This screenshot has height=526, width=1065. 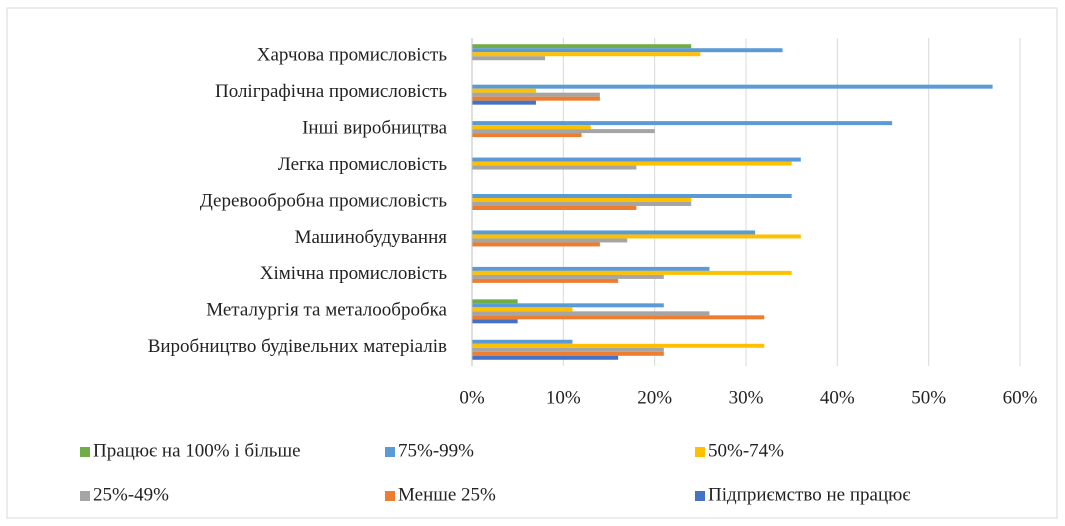 I want to click on x-tick-label: 20%, so click(x=654, y=397).